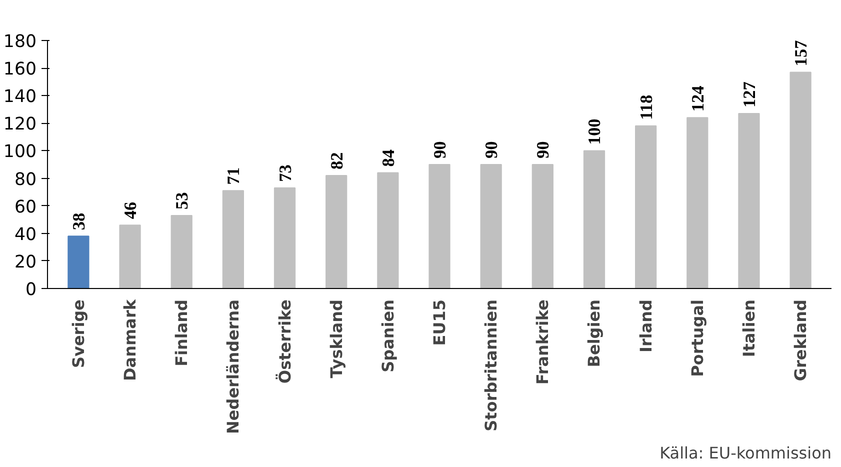  I want to click on y-tick-label: 40, so click(25, 234).